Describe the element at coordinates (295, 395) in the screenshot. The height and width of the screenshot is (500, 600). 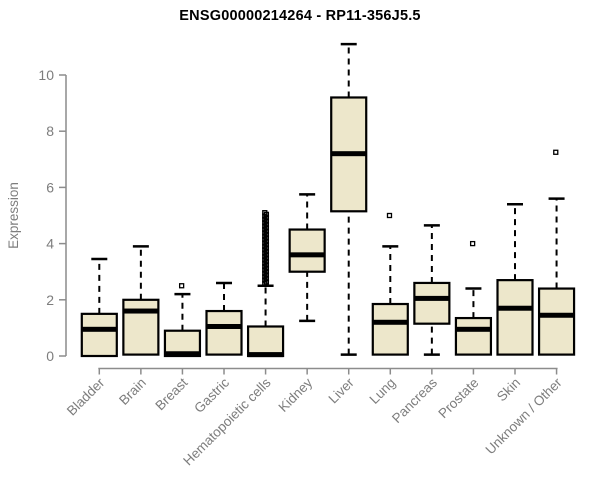
I see `x-tick-label: Kidney` at that location.